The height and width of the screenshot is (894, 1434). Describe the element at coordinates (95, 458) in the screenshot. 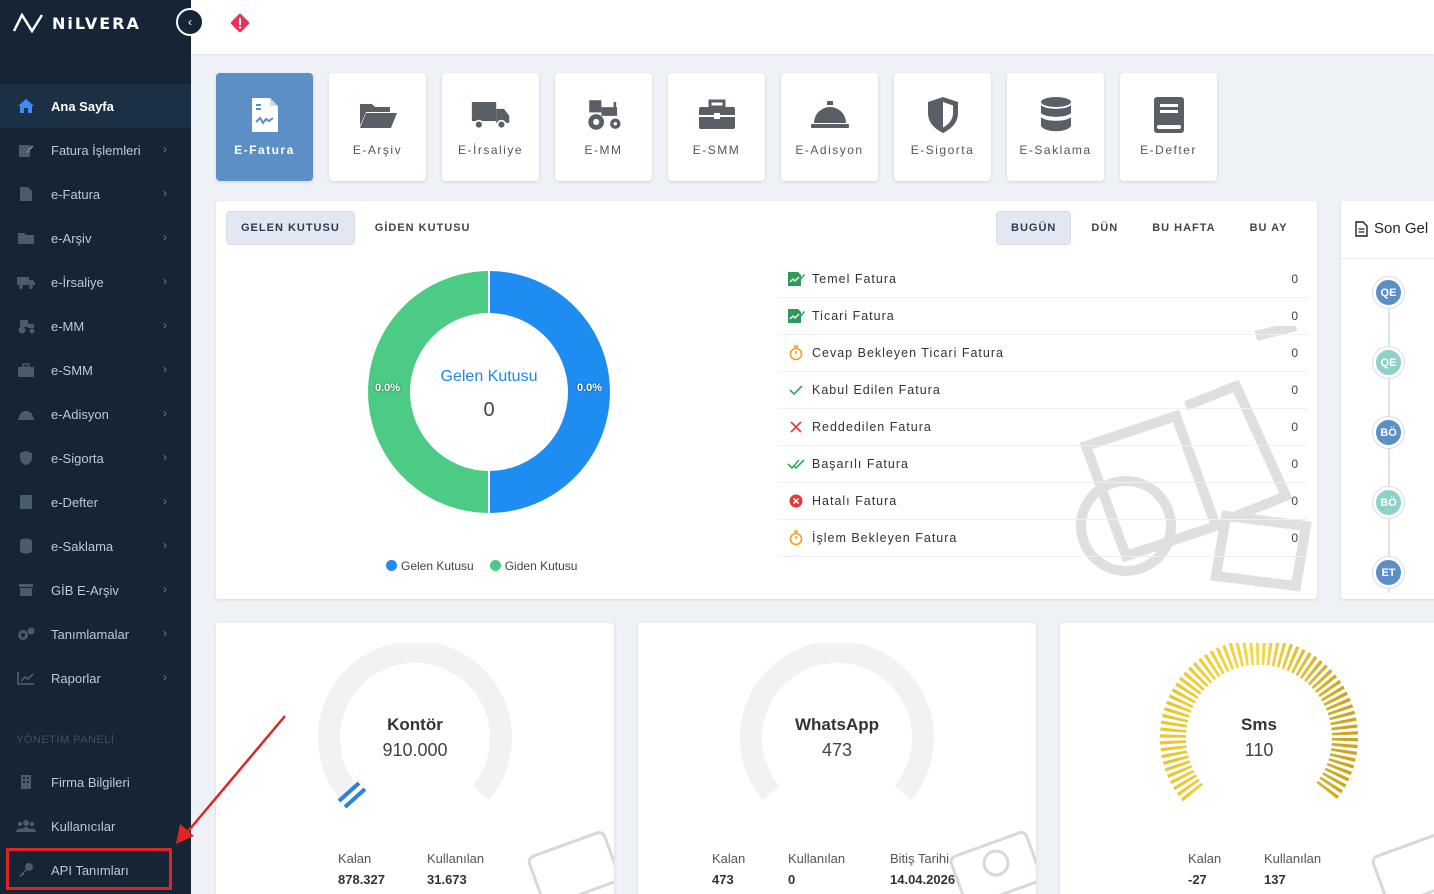

I see `sidebar-item-e-sigorta: e-Sigorta ›` at that location.